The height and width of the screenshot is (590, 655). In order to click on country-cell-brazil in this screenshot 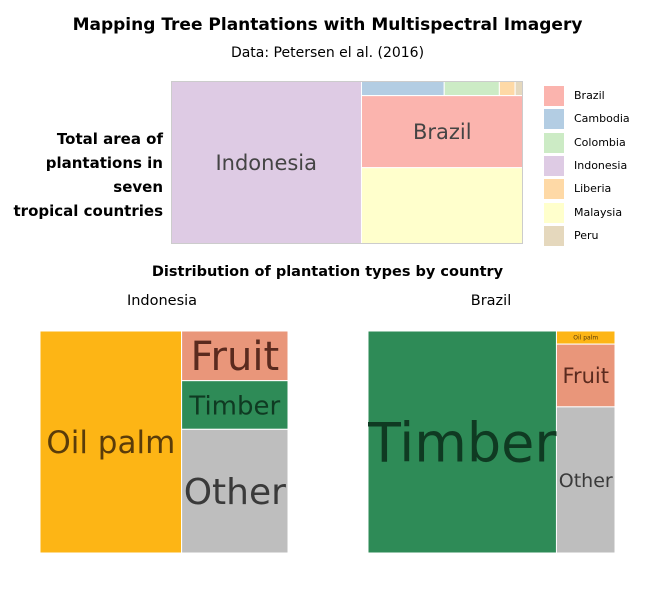, I will do `click(441, 132)`.